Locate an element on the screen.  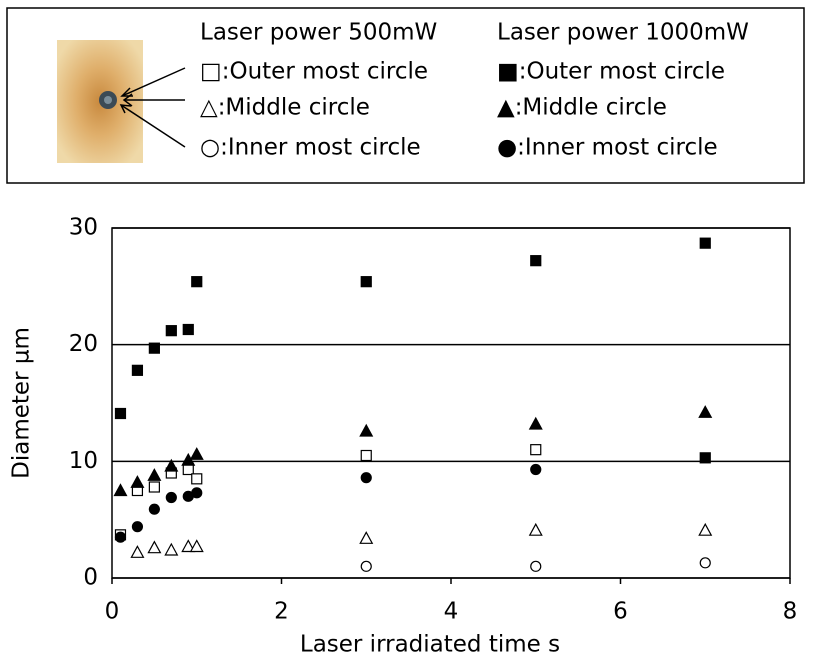
y-axis-label: Diameter µm is located at coordinates (22, 403).